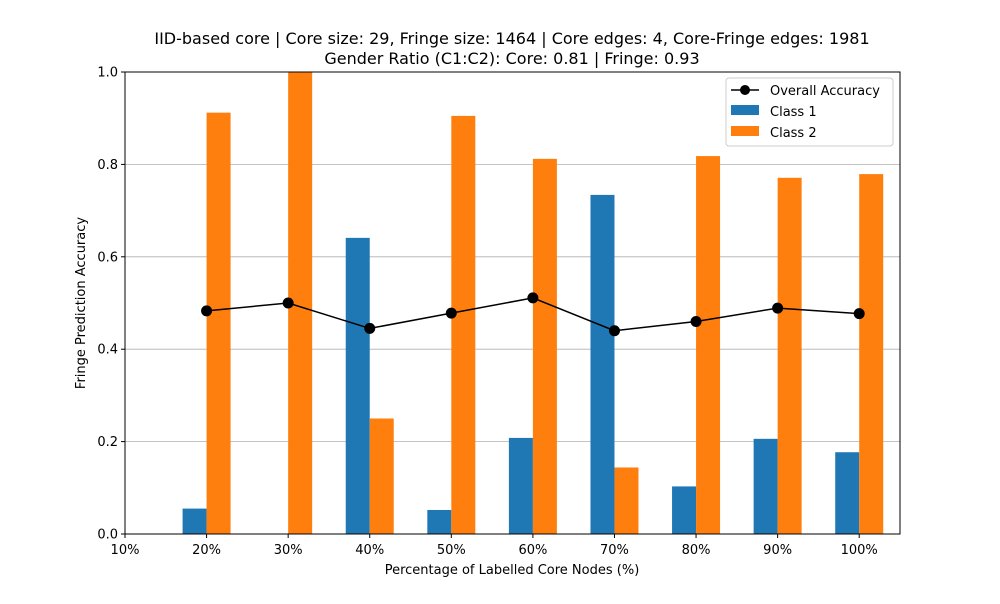  What do you see at coordinates (793, 112) in the screenshot?
I see `legend-label-class1: Class 1` at bounding box center [793, 112].